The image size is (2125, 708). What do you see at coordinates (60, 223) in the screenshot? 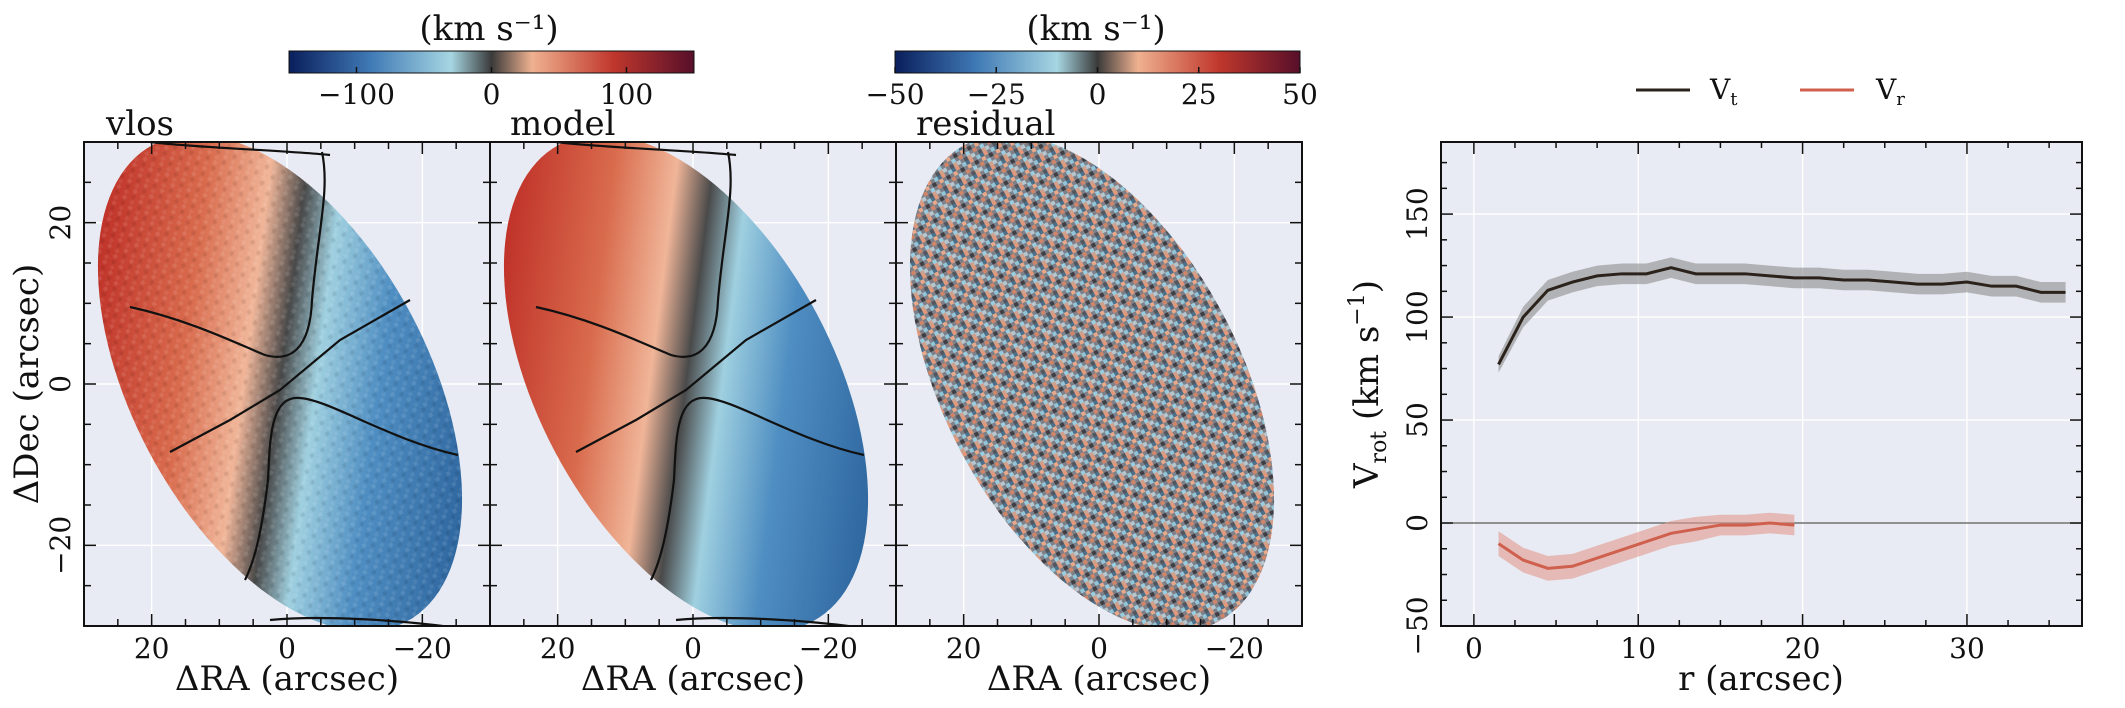
I see `y-tick-label: 20` at bounding box center [60, 223].